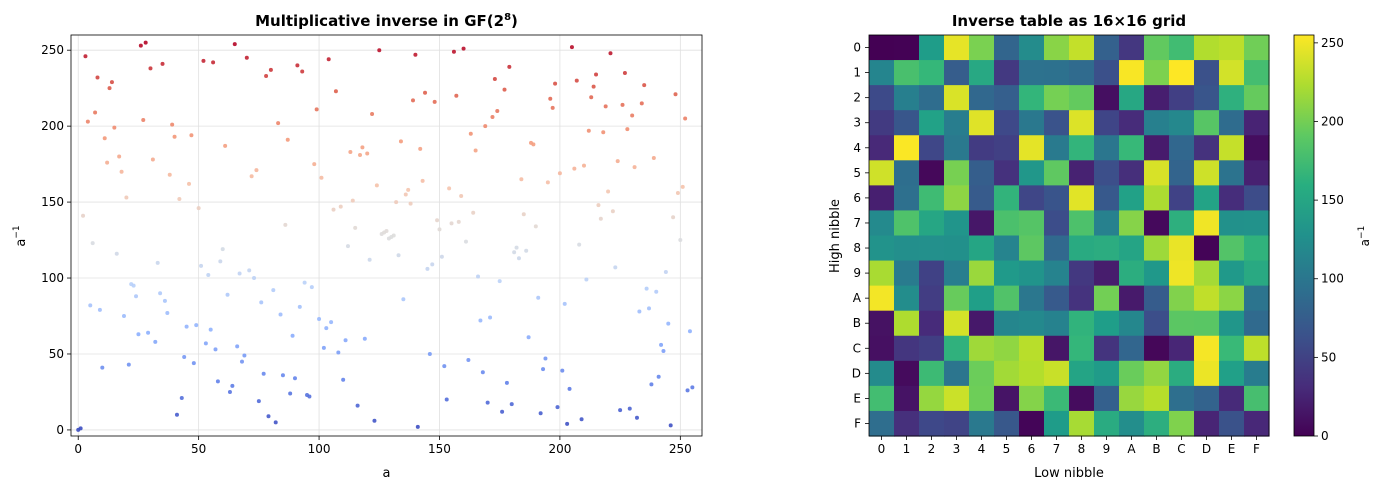 The image size is (1384, 489). I want to click on heatmap-y-axis-label: High nibble, so click(835, 236).